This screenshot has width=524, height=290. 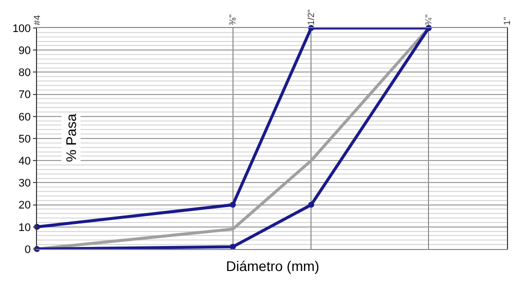 What do you see at coordinates (429, 20) in the screenshot?
I see `x-tick-label: ¾"` at bounding box center [429, 20].